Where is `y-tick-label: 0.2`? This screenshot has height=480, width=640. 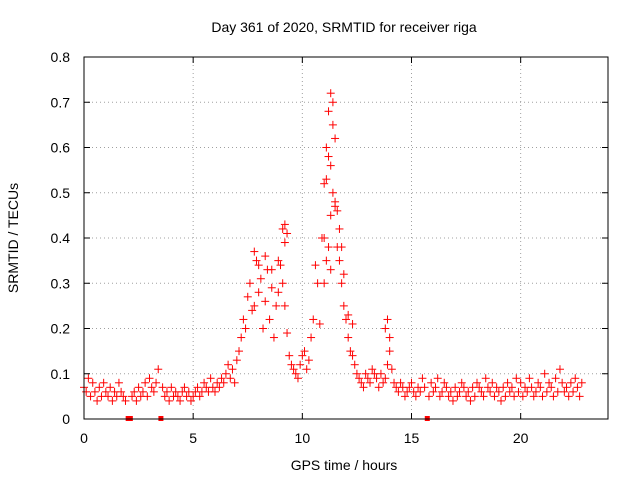 y-tick-label: 0.2 is located at coordinates (61, 329).